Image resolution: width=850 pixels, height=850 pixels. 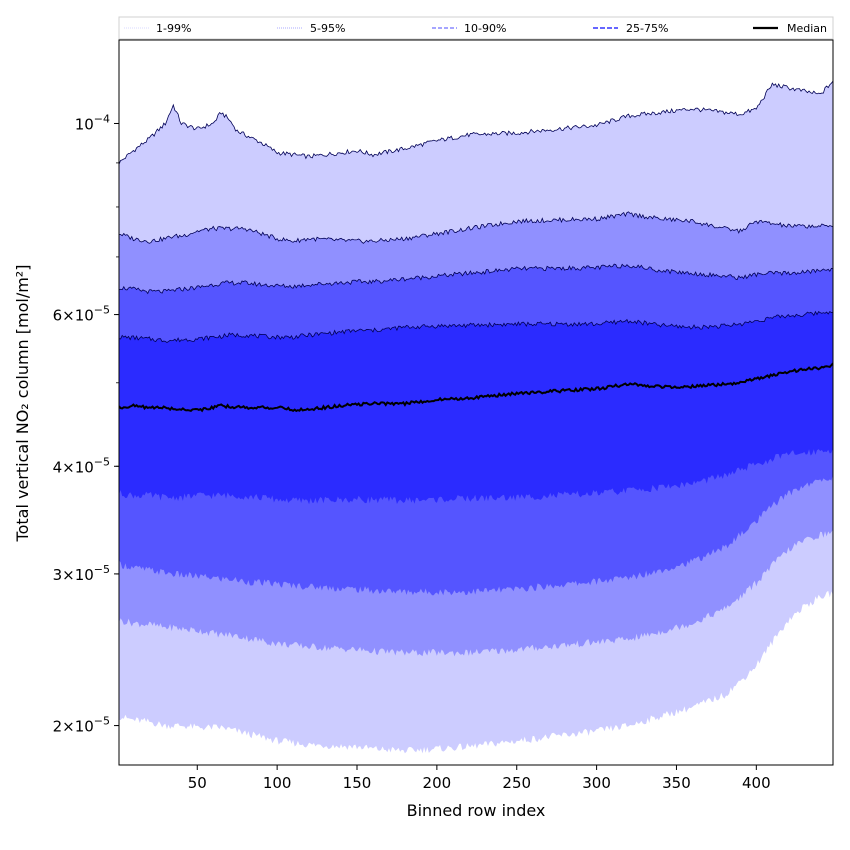 What do you see at coordinates (86, 424) in the screenshot?
I see `y-axis: 2×10⁻⁵ 3×10⁻⁵ 4×10⁻⁵ 6×10⁻⁵ 10−4` at bounding box center [86, 424].